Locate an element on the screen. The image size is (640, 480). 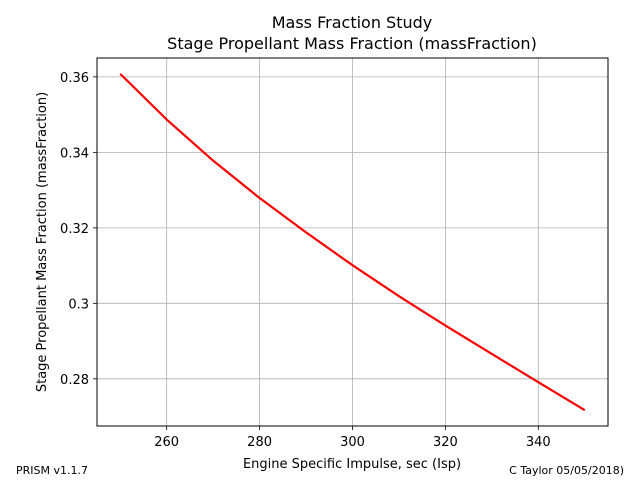
x-tick-label: 320 is located at coordinates (445, 442).